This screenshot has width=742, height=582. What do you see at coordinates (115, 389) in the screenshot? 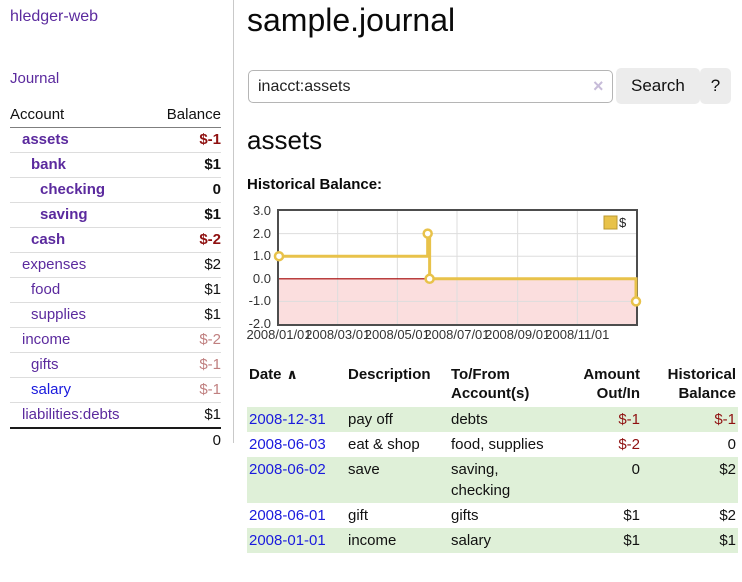
I see `account-row: salary $-1` at bounding box center [115, 389].